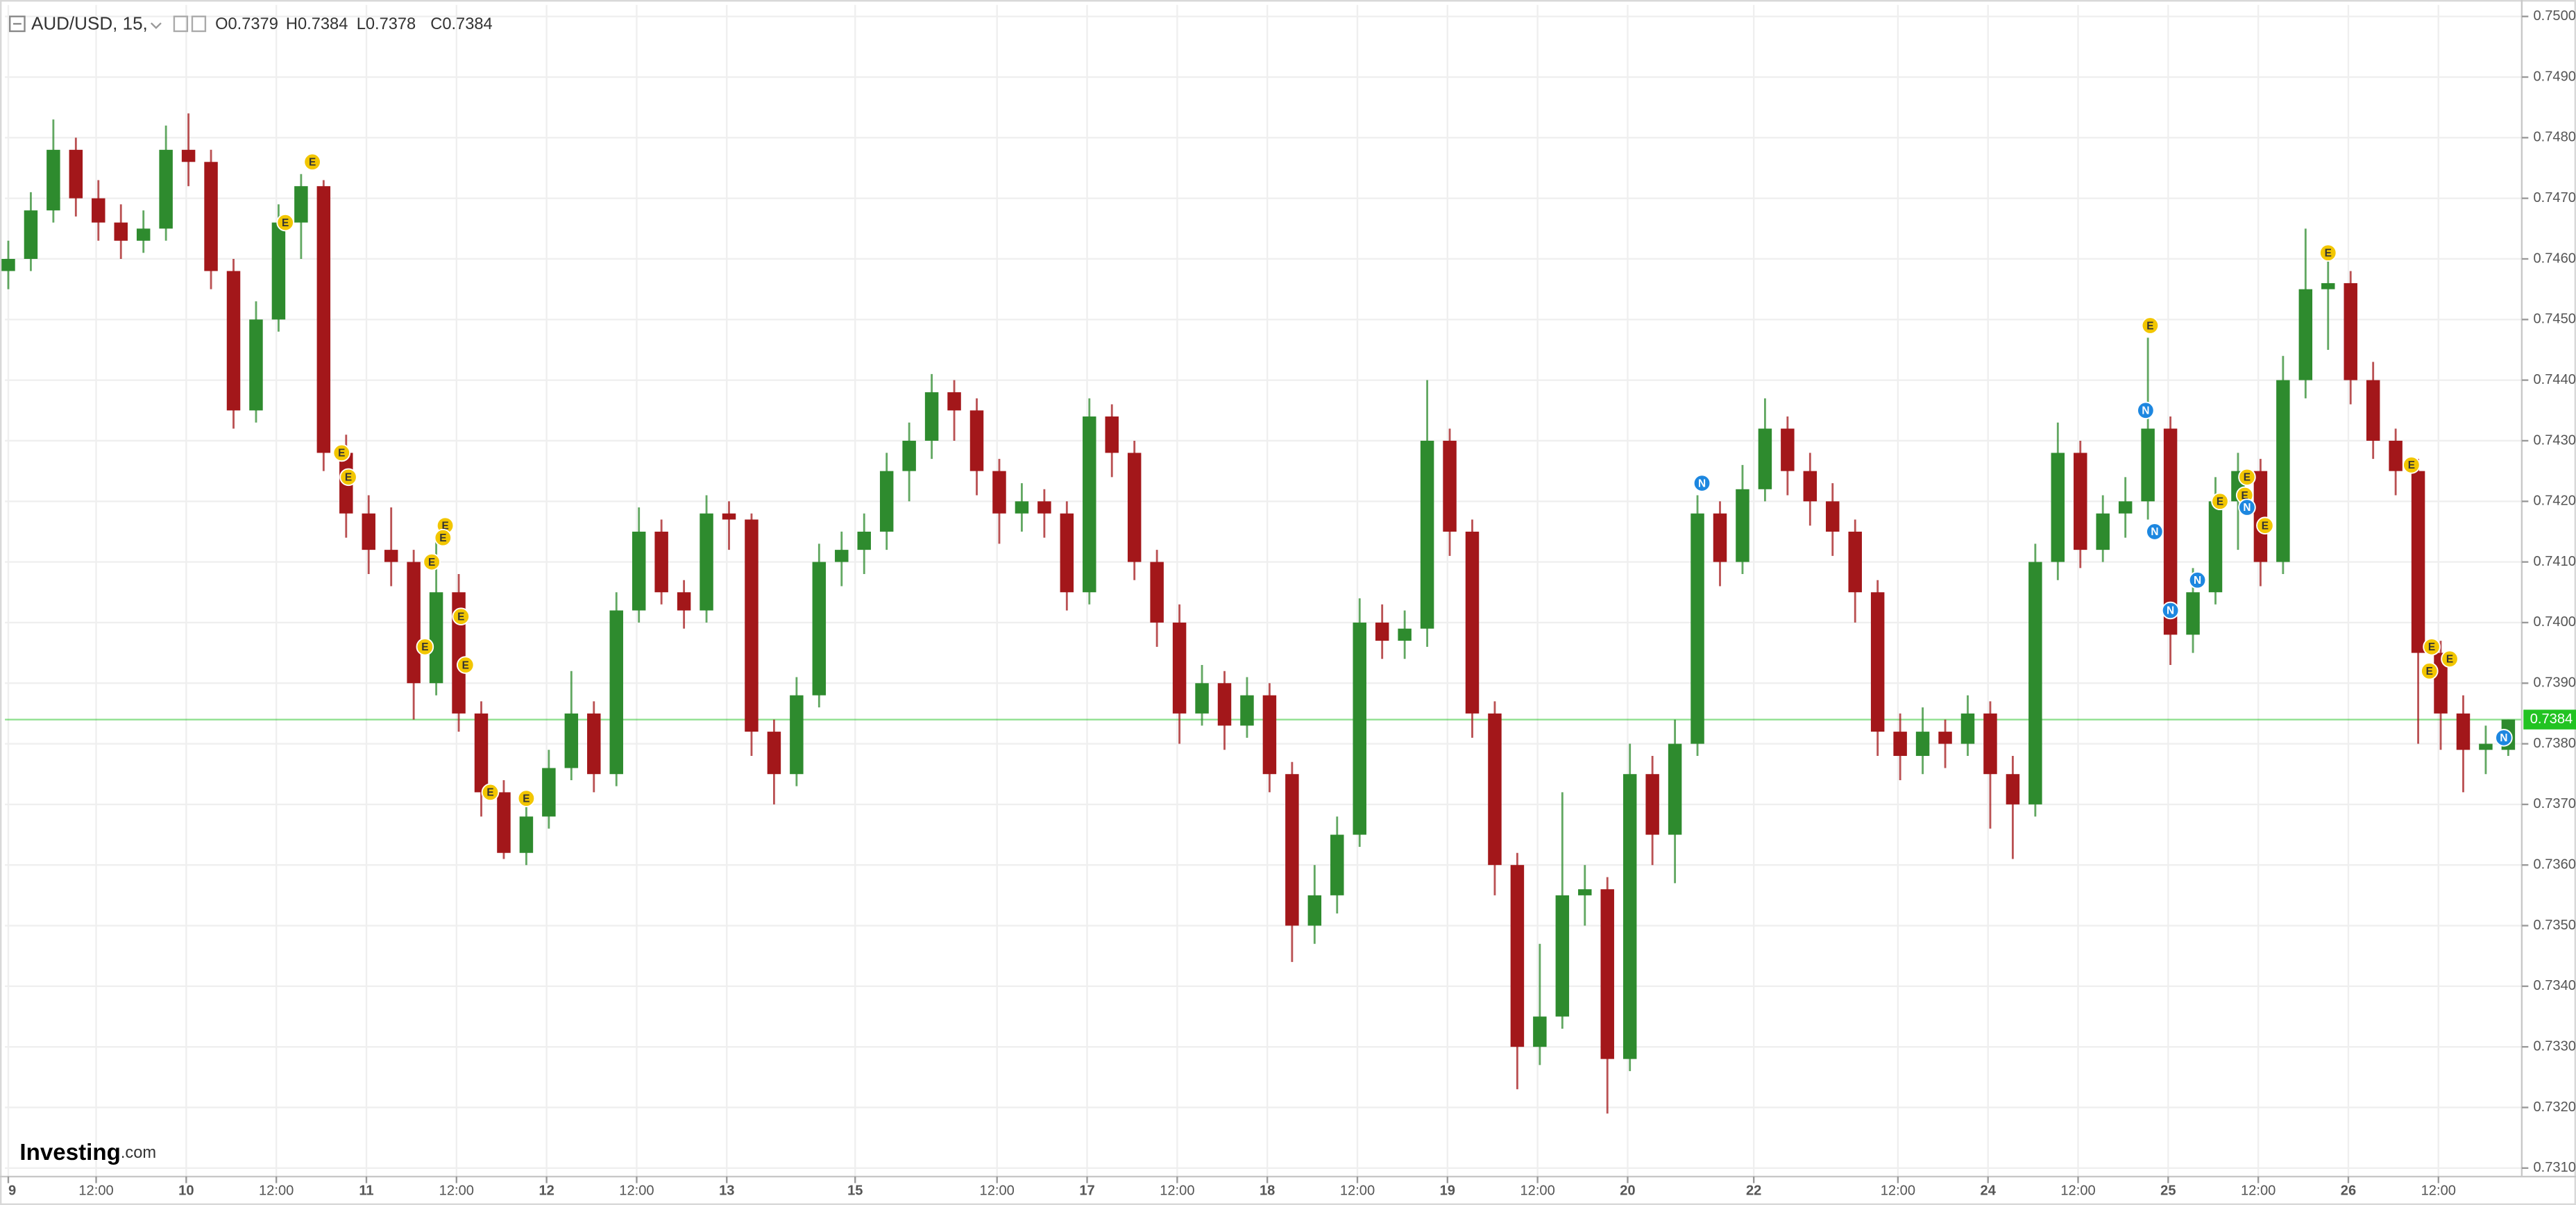 The height and width of the screenshot is (1205, 2576). I want to click on x-tick-label: 13, so click(727, 1191).